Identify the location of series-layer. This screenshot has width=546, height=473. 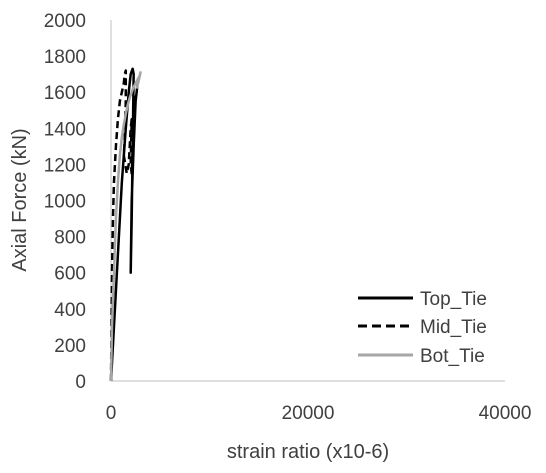
(125, 224).